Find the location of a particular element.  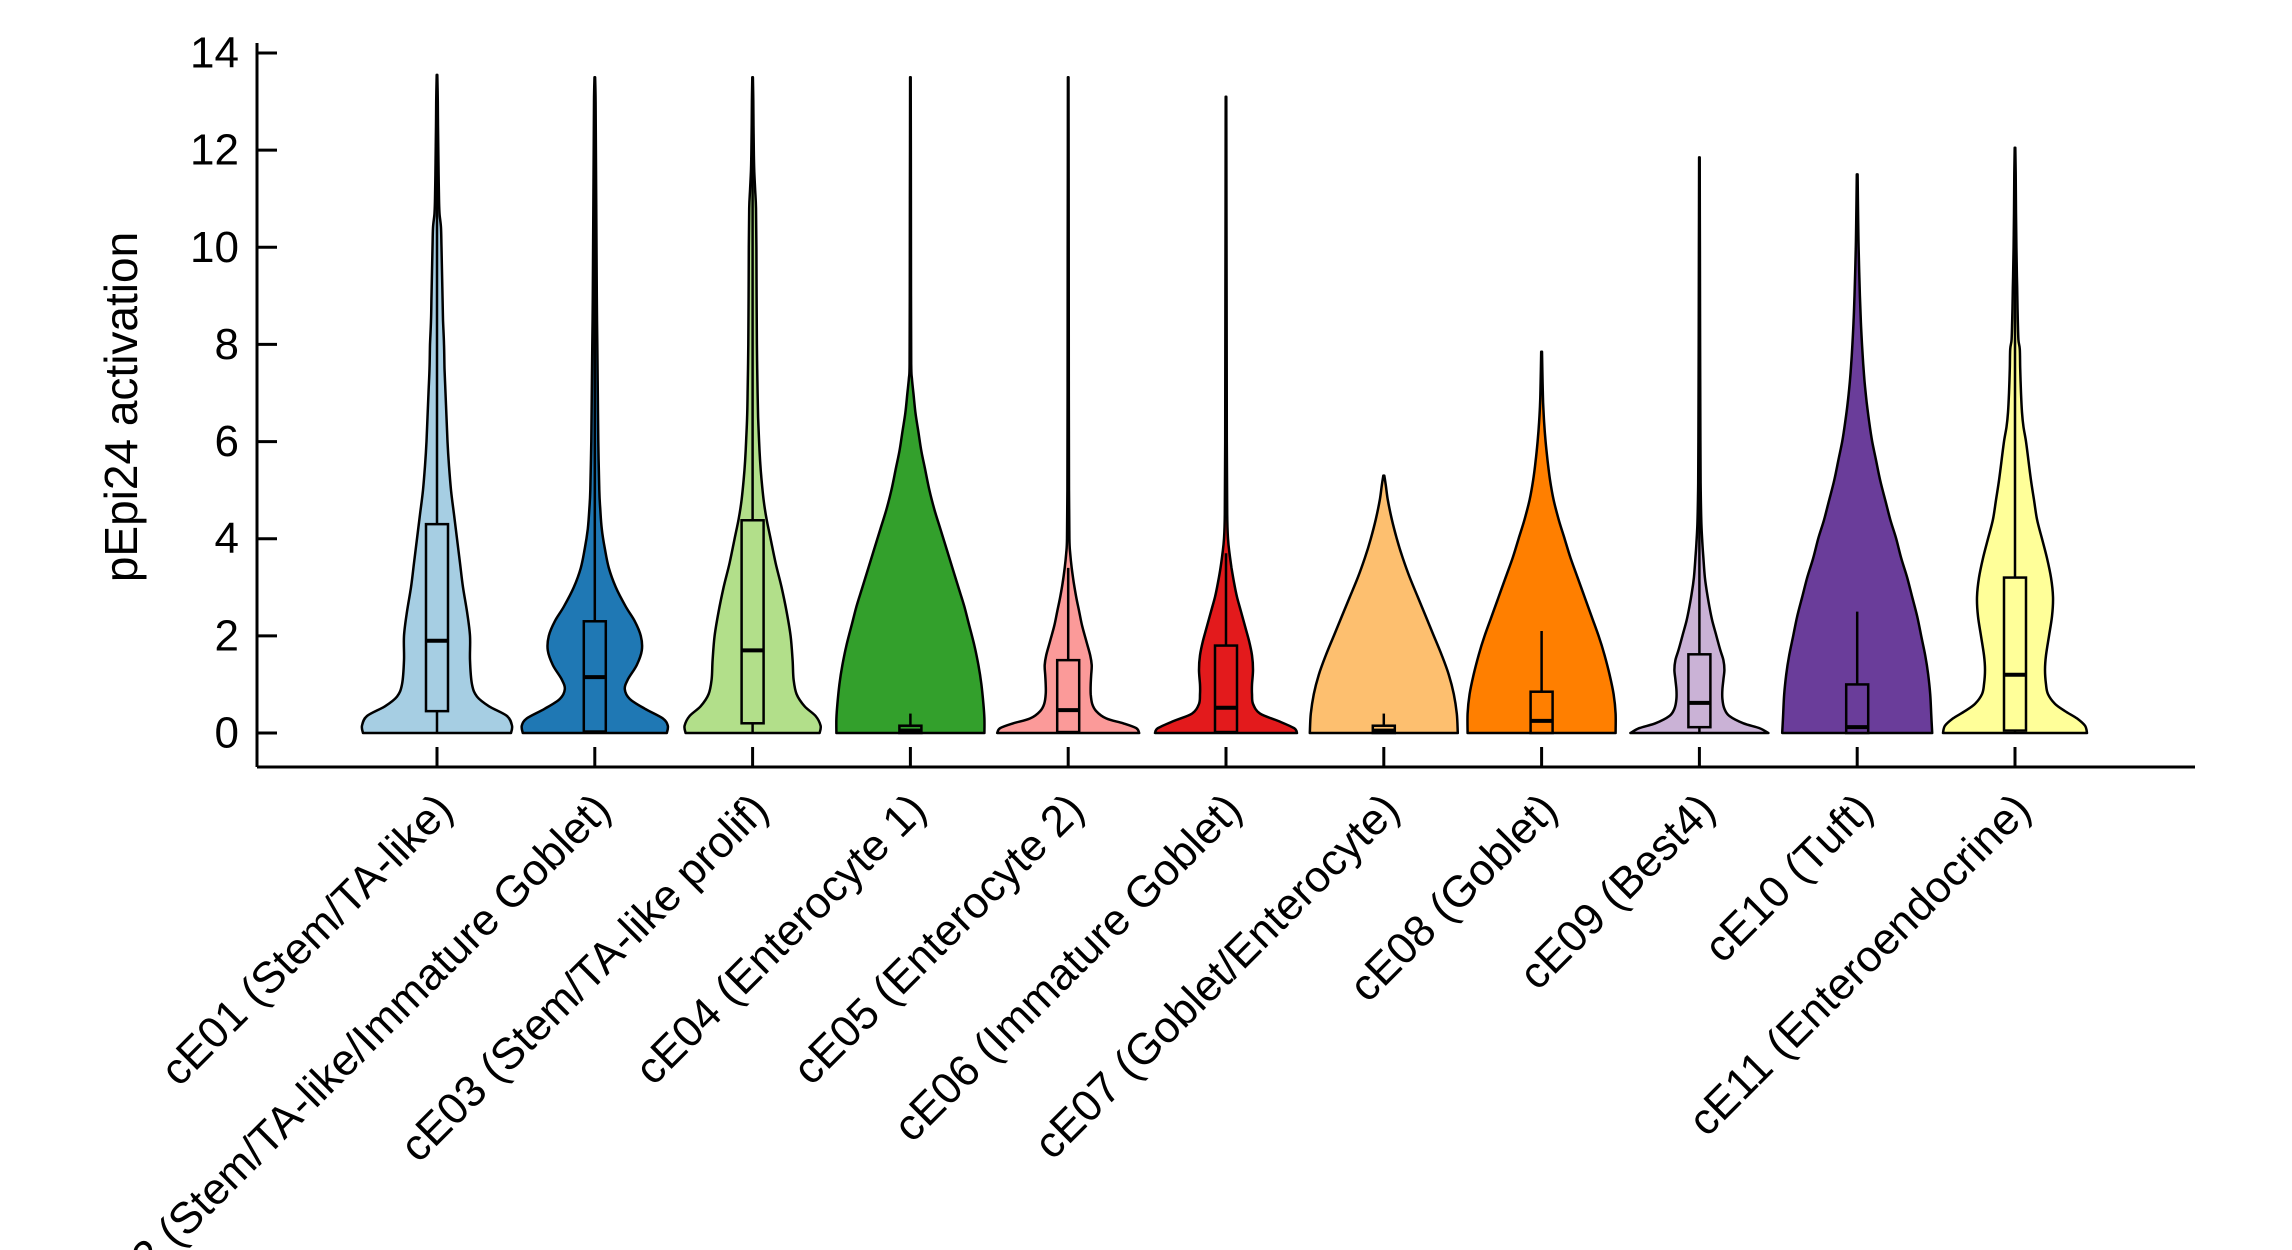

violin-cE04 is located at coordinates (910, 405).